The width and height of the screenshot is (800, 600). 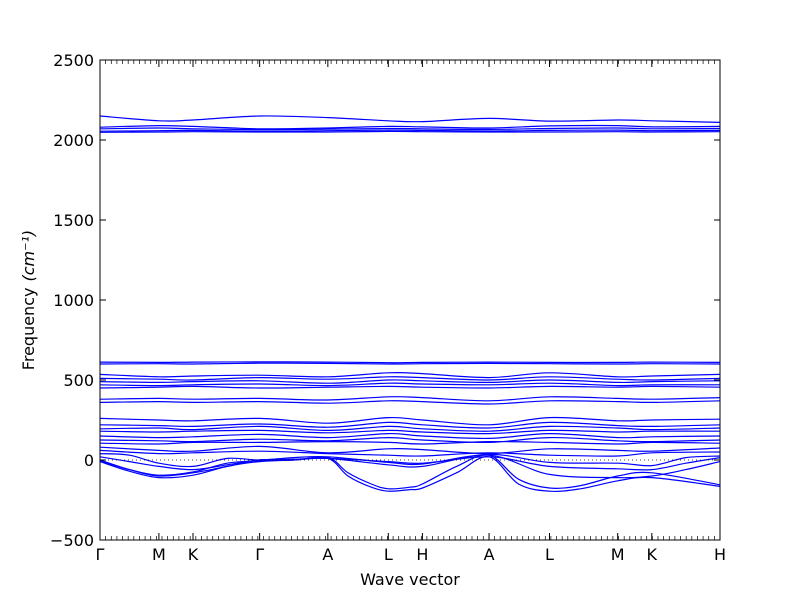 What do you see at coordinates (28, 256) in the screenshot?
I see `y-axis-label-unit: (cm⁻¹)` at bounding box center [28, 256].